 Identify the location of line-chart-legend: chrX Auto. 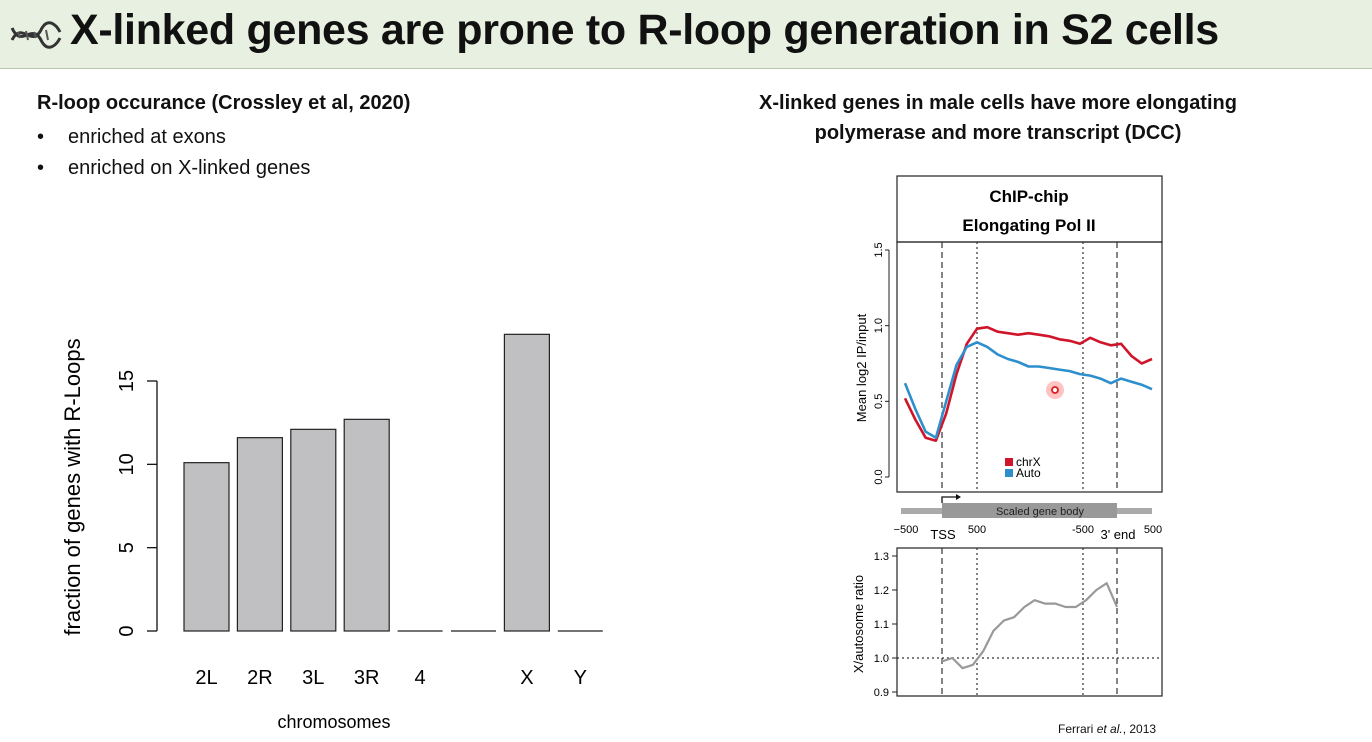
(1023, 467).